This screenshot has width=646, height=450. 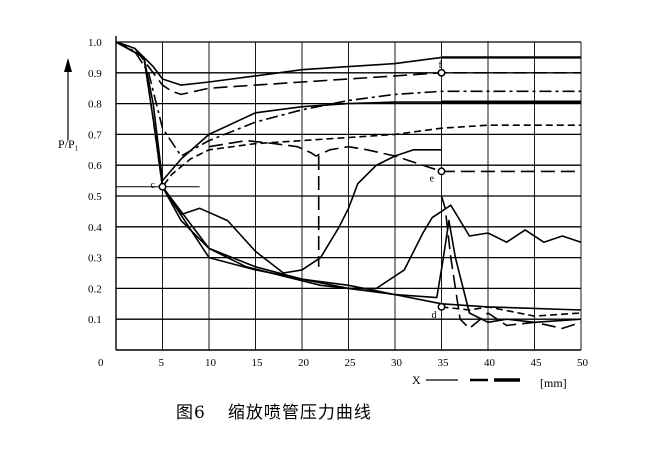 What do you see at coordinates (441, 306) in the screenshot?
I see `point-d` at bounding box center [441, 306].